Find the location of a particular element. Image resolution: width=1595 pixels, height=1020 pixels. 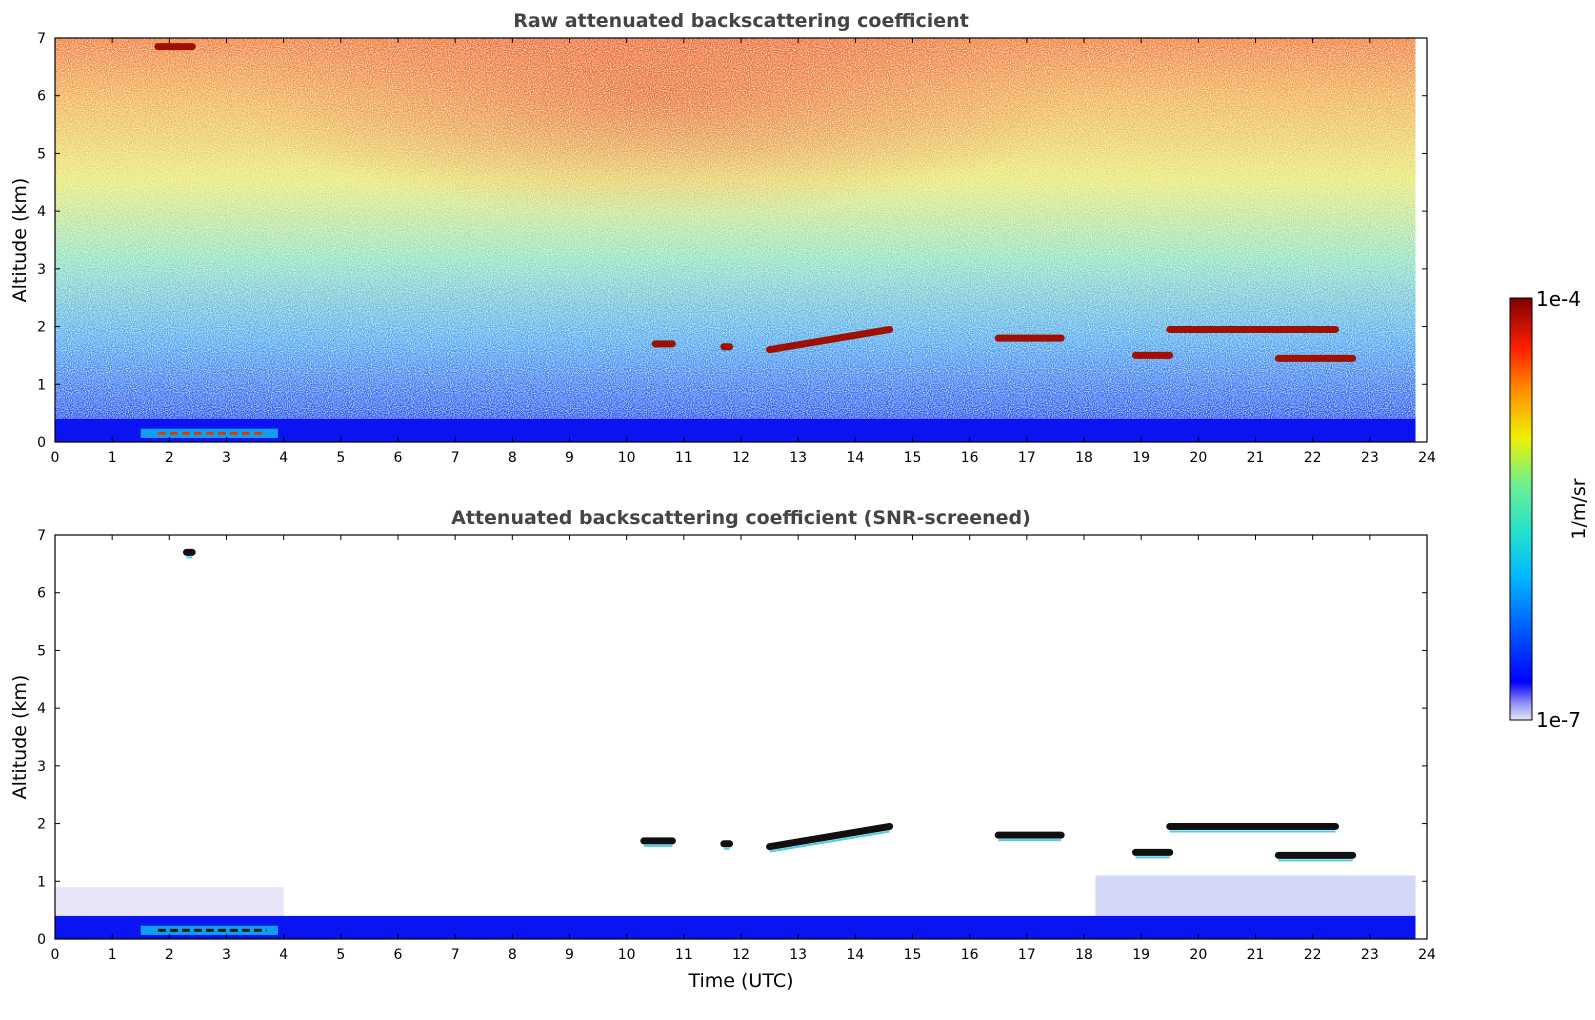

colorbar: 1e-4 1e-7 1/m/sr is located at coordinates (1549, 509).